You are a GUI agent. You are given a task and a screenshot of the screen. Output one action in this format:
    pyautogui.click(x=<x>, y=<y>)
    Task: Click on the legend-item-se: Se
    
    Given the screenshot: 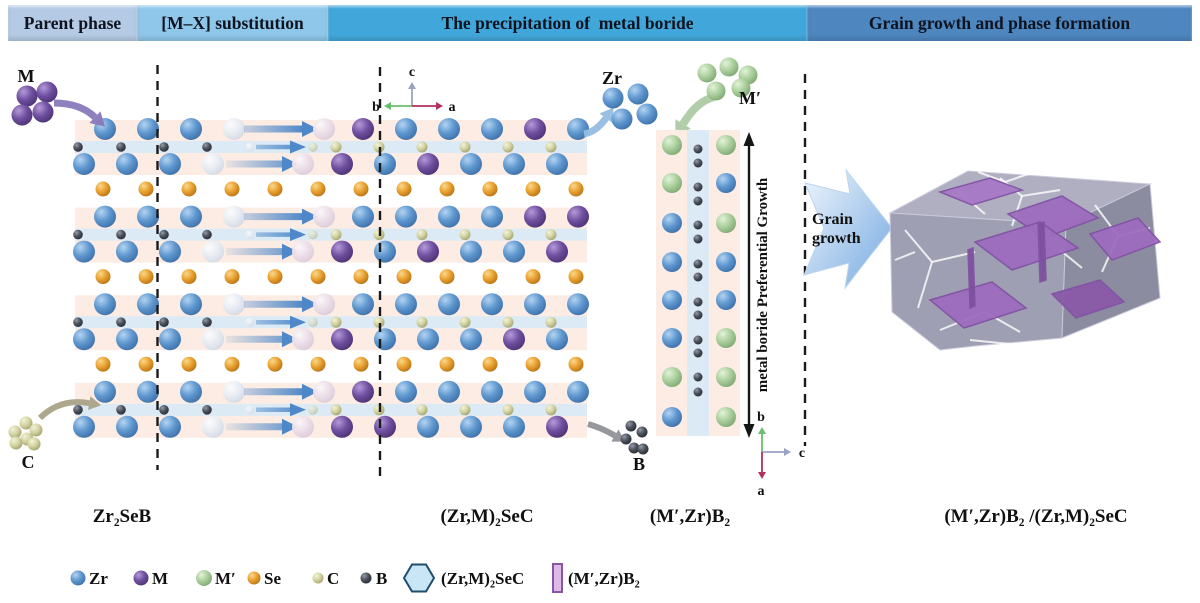 What is the action you would take?
    pyautogui.click(x=264, y=578)
    